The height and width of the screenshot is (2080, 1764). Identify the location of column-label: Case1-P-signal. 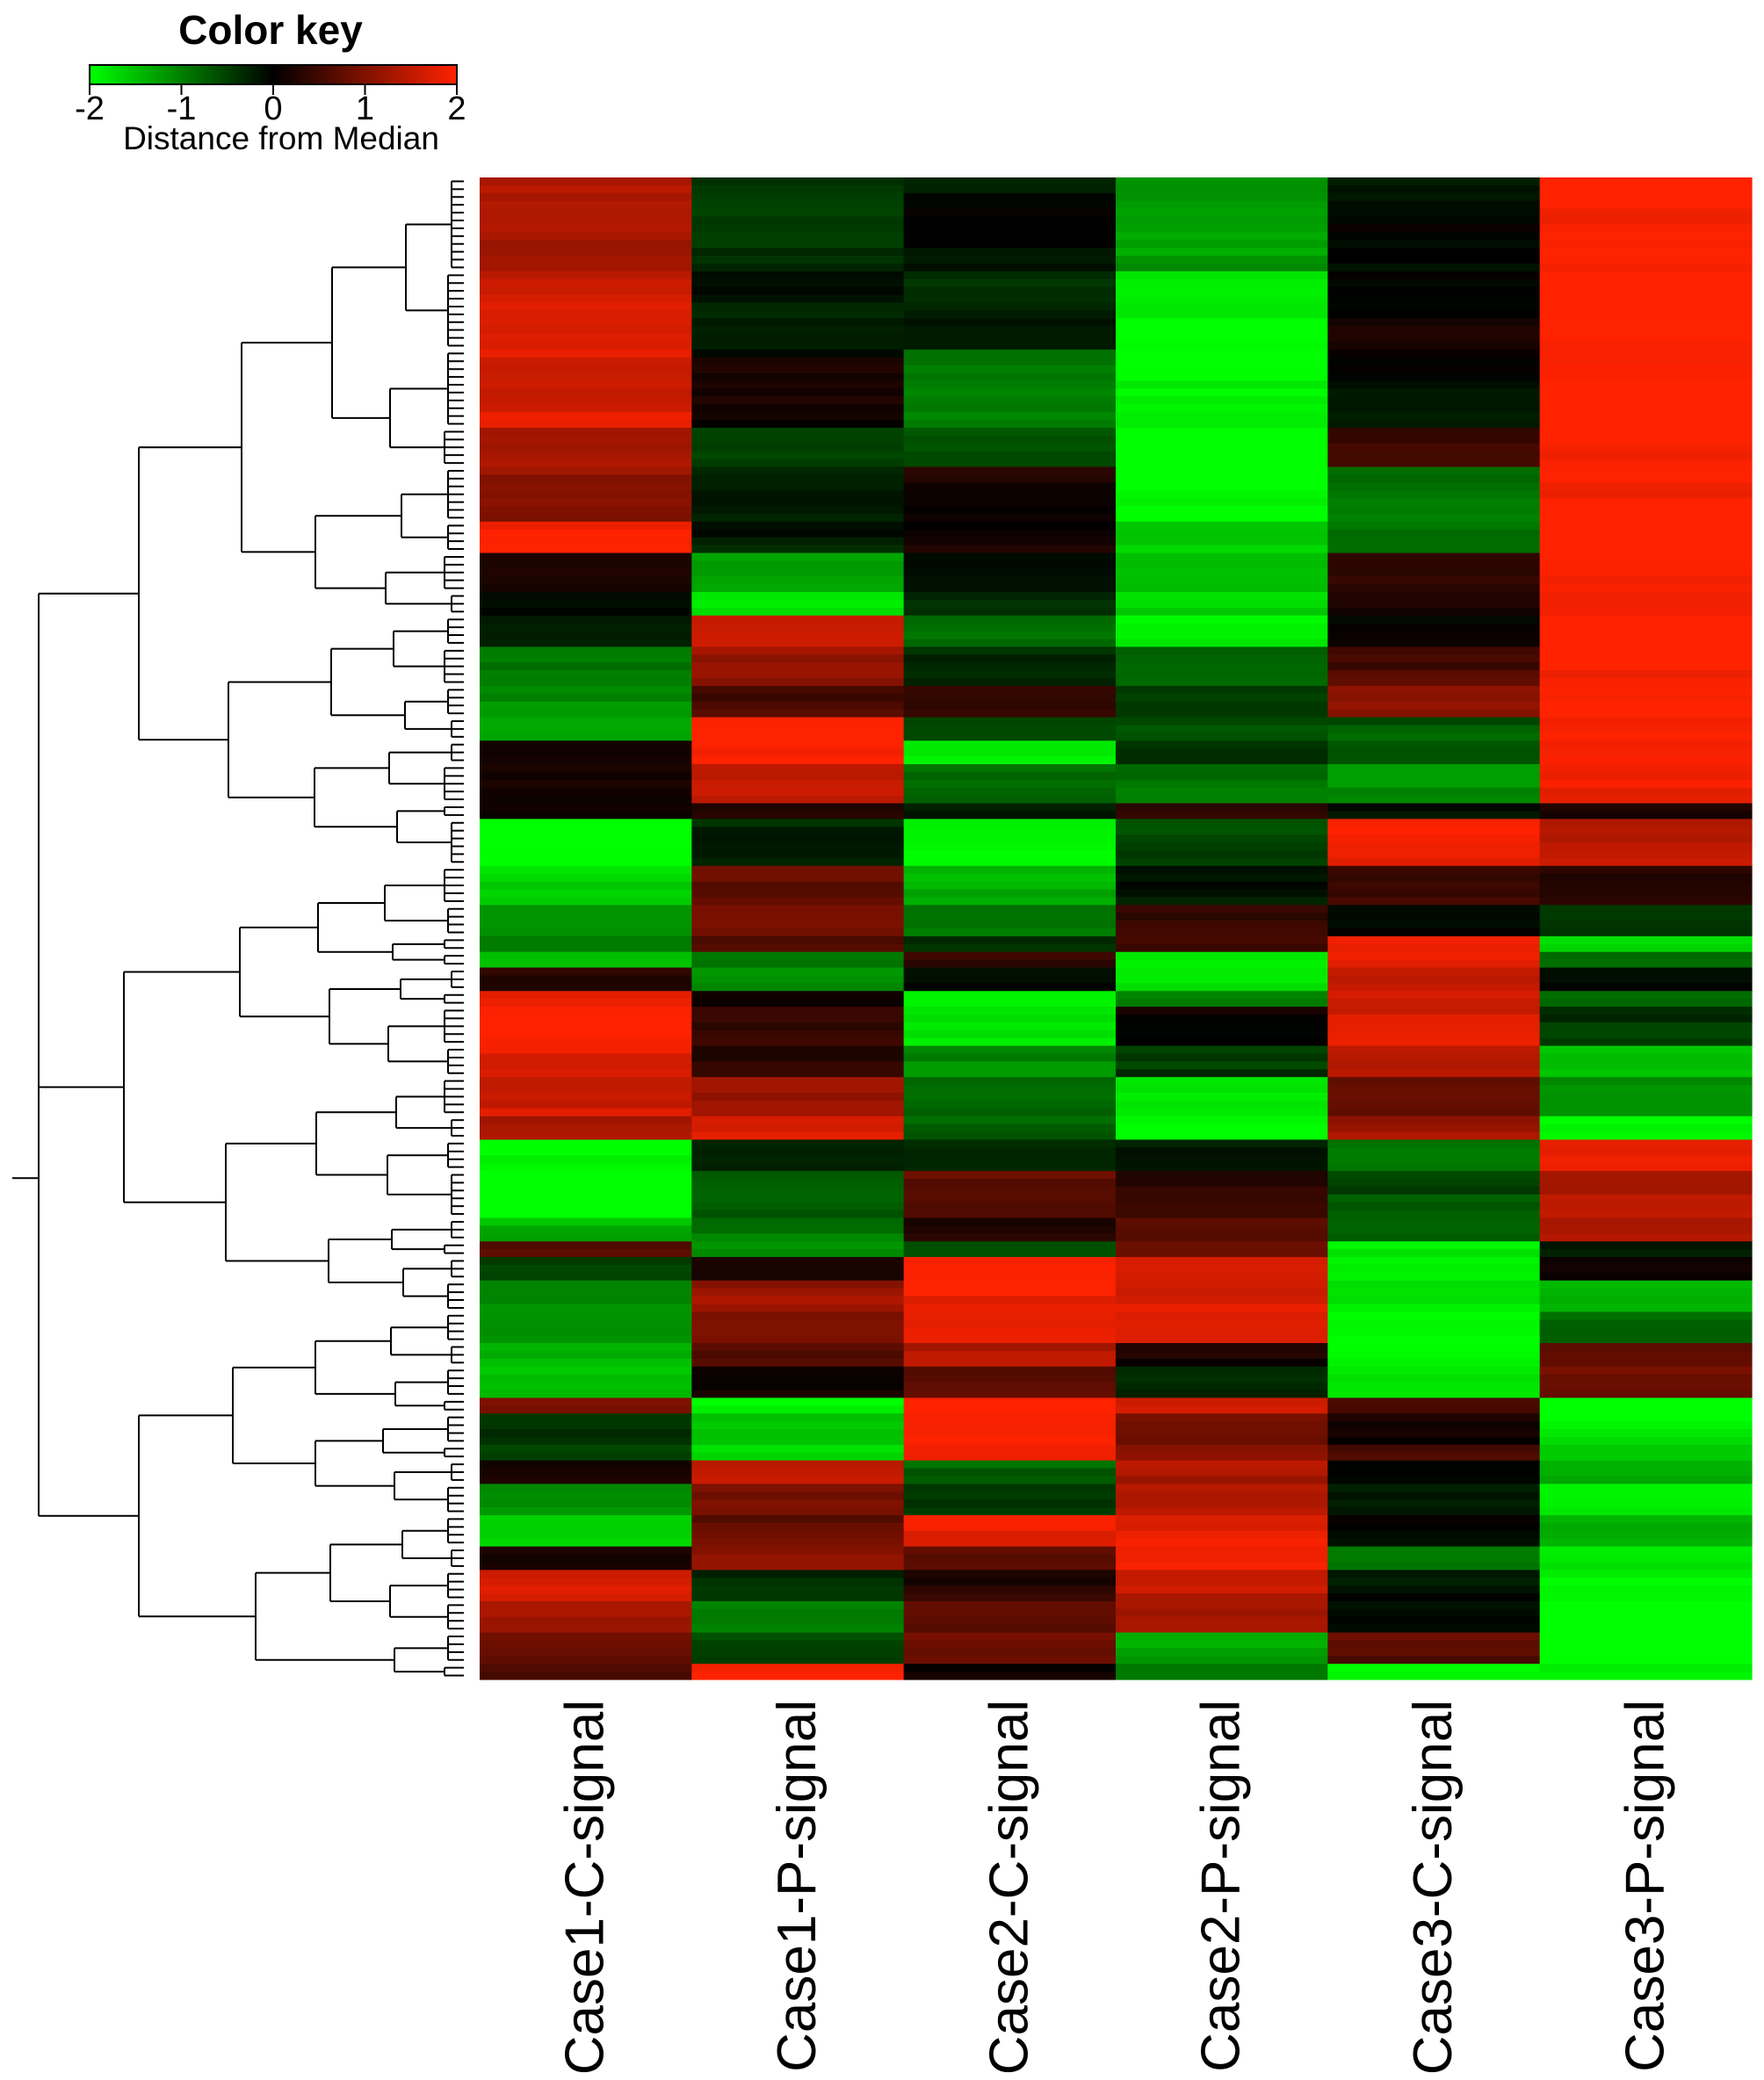
(797, 1886).